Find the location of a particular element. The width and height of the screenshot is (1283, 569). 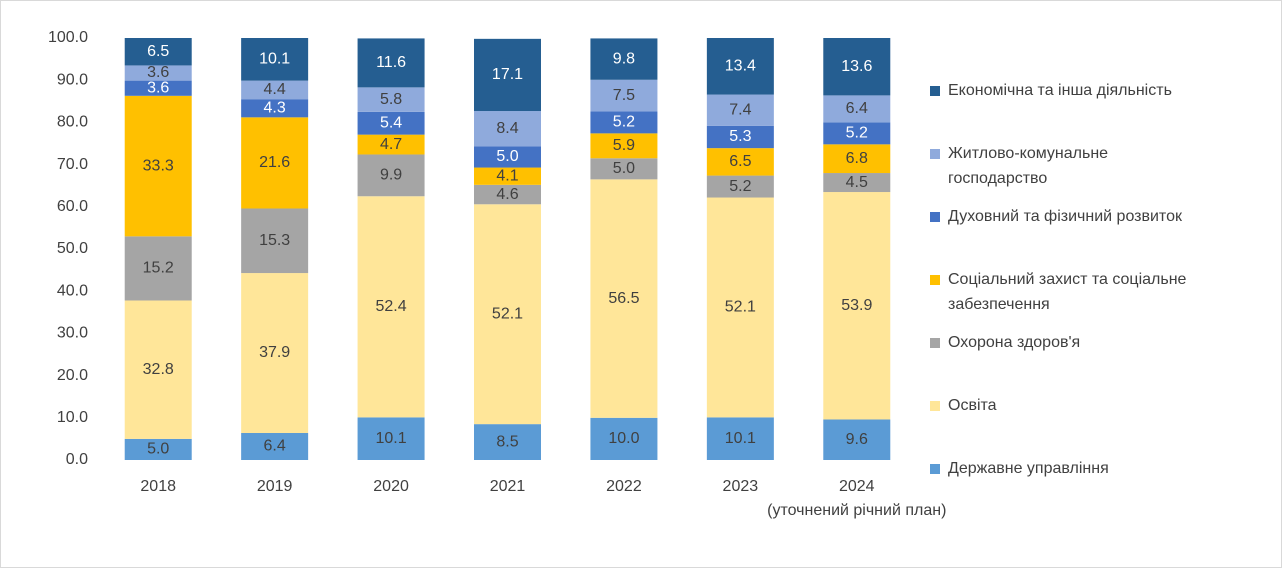

value-label: 4.7 is located at coordinates (391, 144).